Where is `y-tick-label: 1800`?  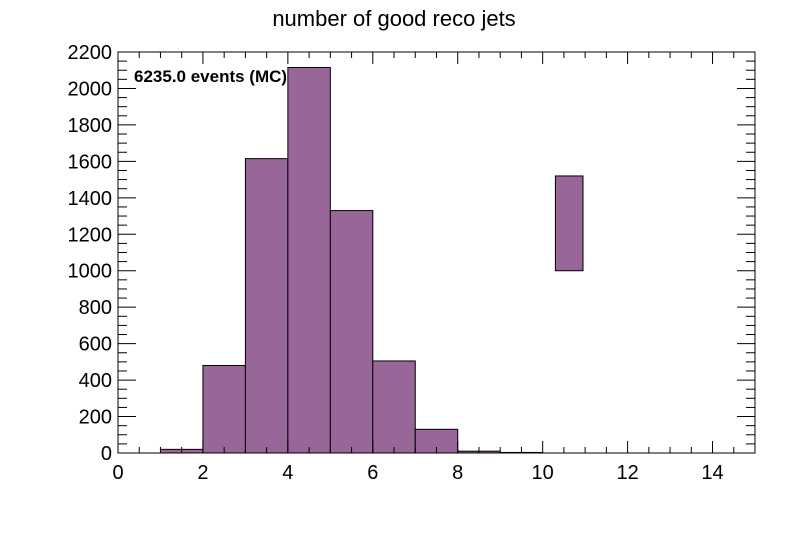
y-tick-label: 1800 is located at coordinates (90, 126).